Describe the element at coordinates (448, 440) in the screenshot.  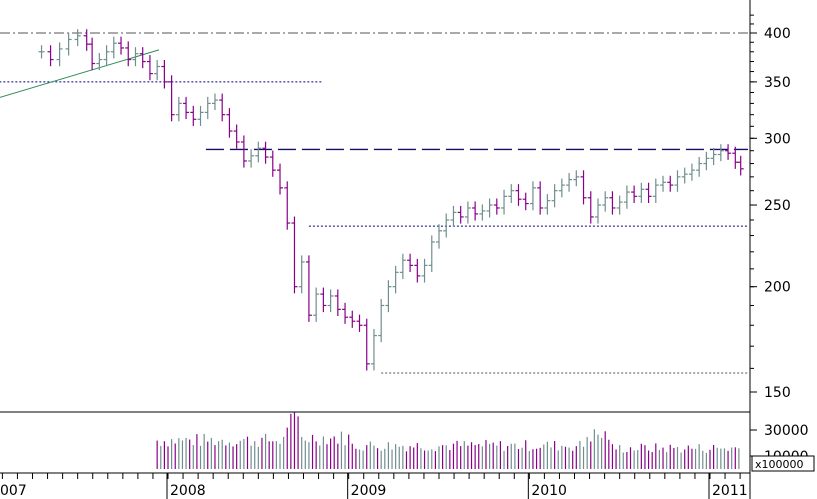
I see `volume-bars` at that location.